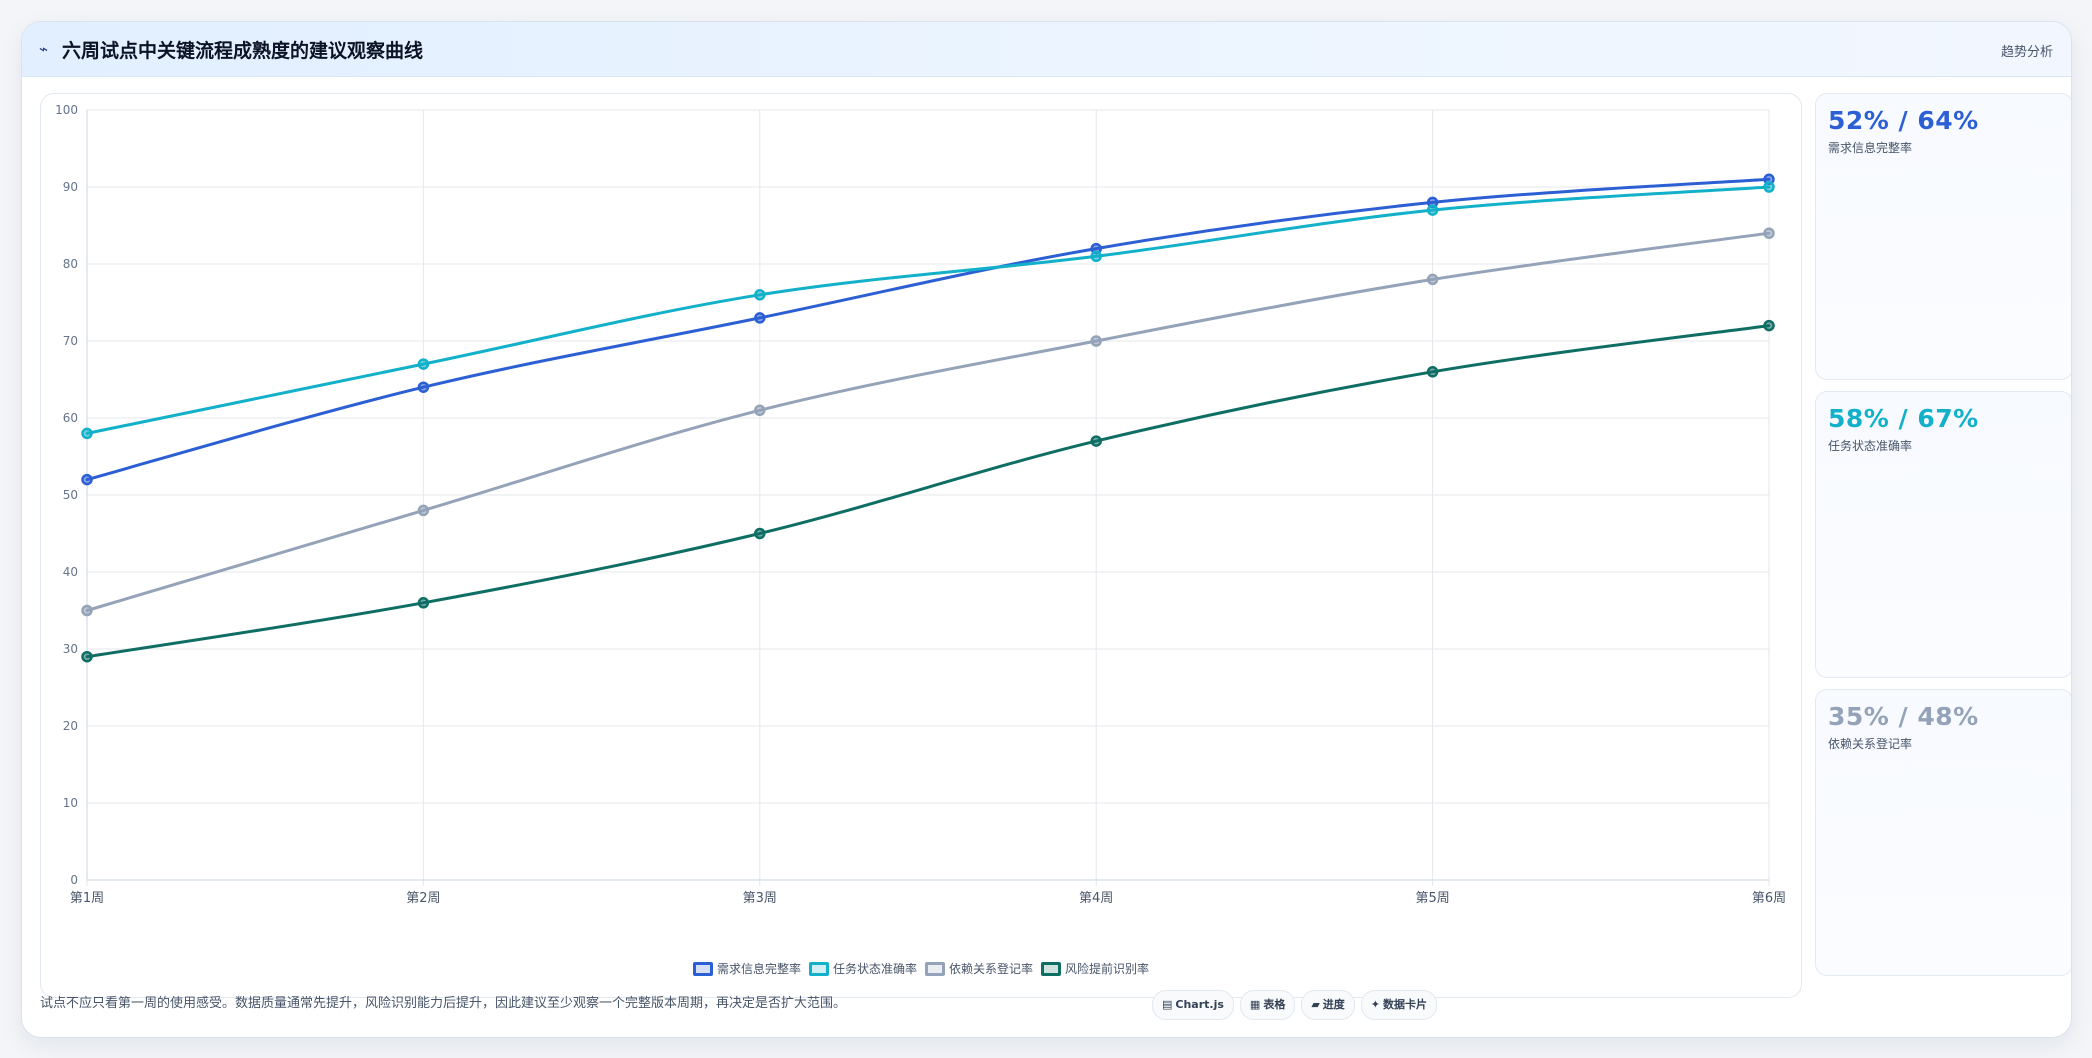 The width and height of the screenshot is (2092, 1058). Describe the element at coordinates (70, 649) in the screenshot. I see `y-tick-label: 30` at that location.